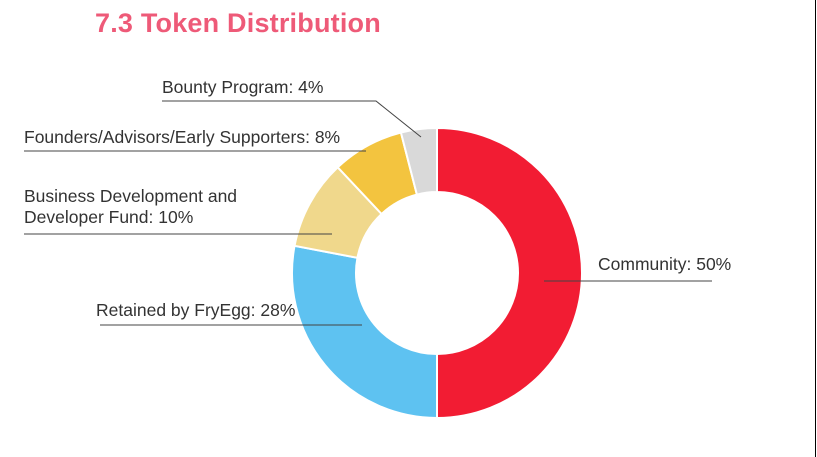  I want to click on slice-community, so click(509, 273).